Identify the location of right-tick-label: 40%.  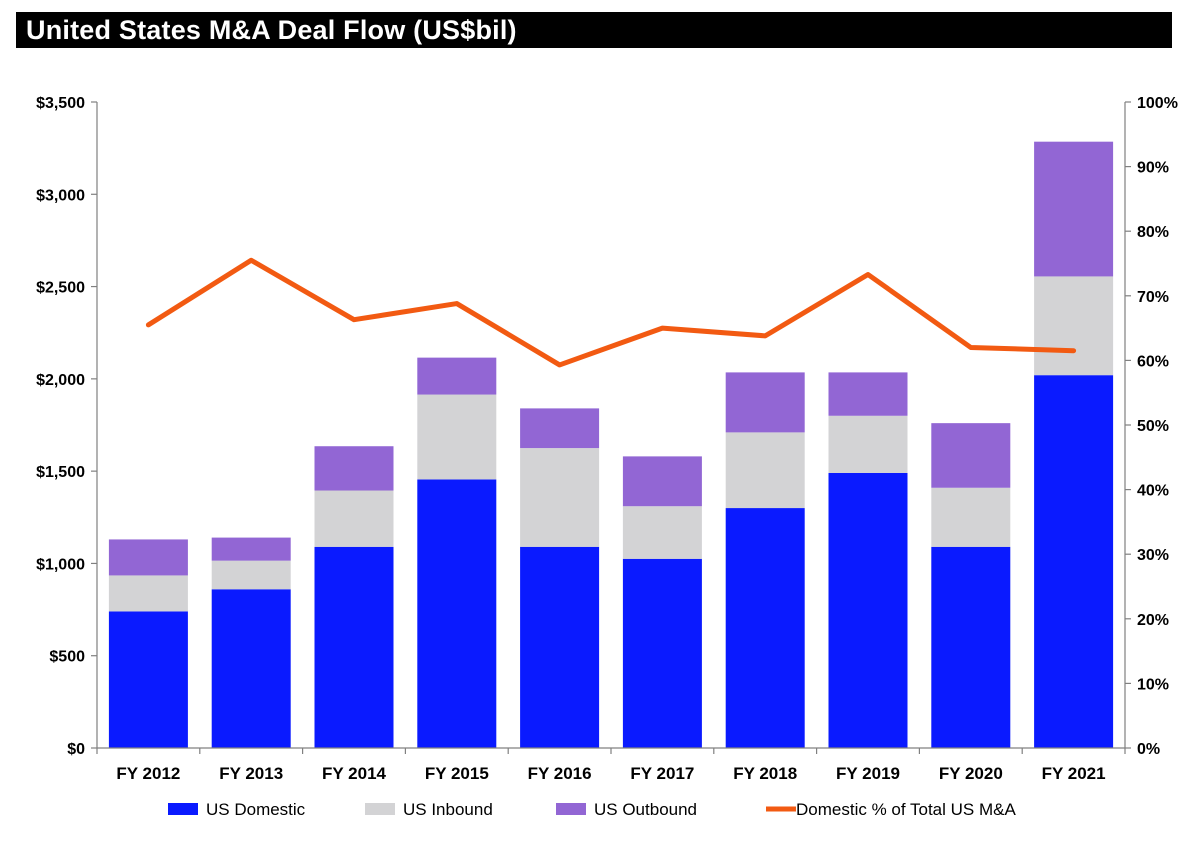
(1153, 491).